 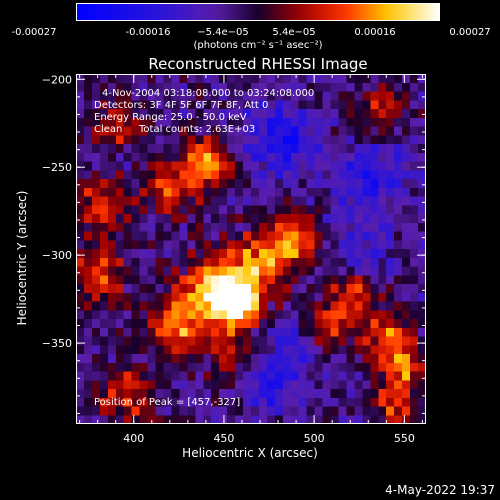 I want to click on x-tick-label: 450, so click(x=223, y=438).